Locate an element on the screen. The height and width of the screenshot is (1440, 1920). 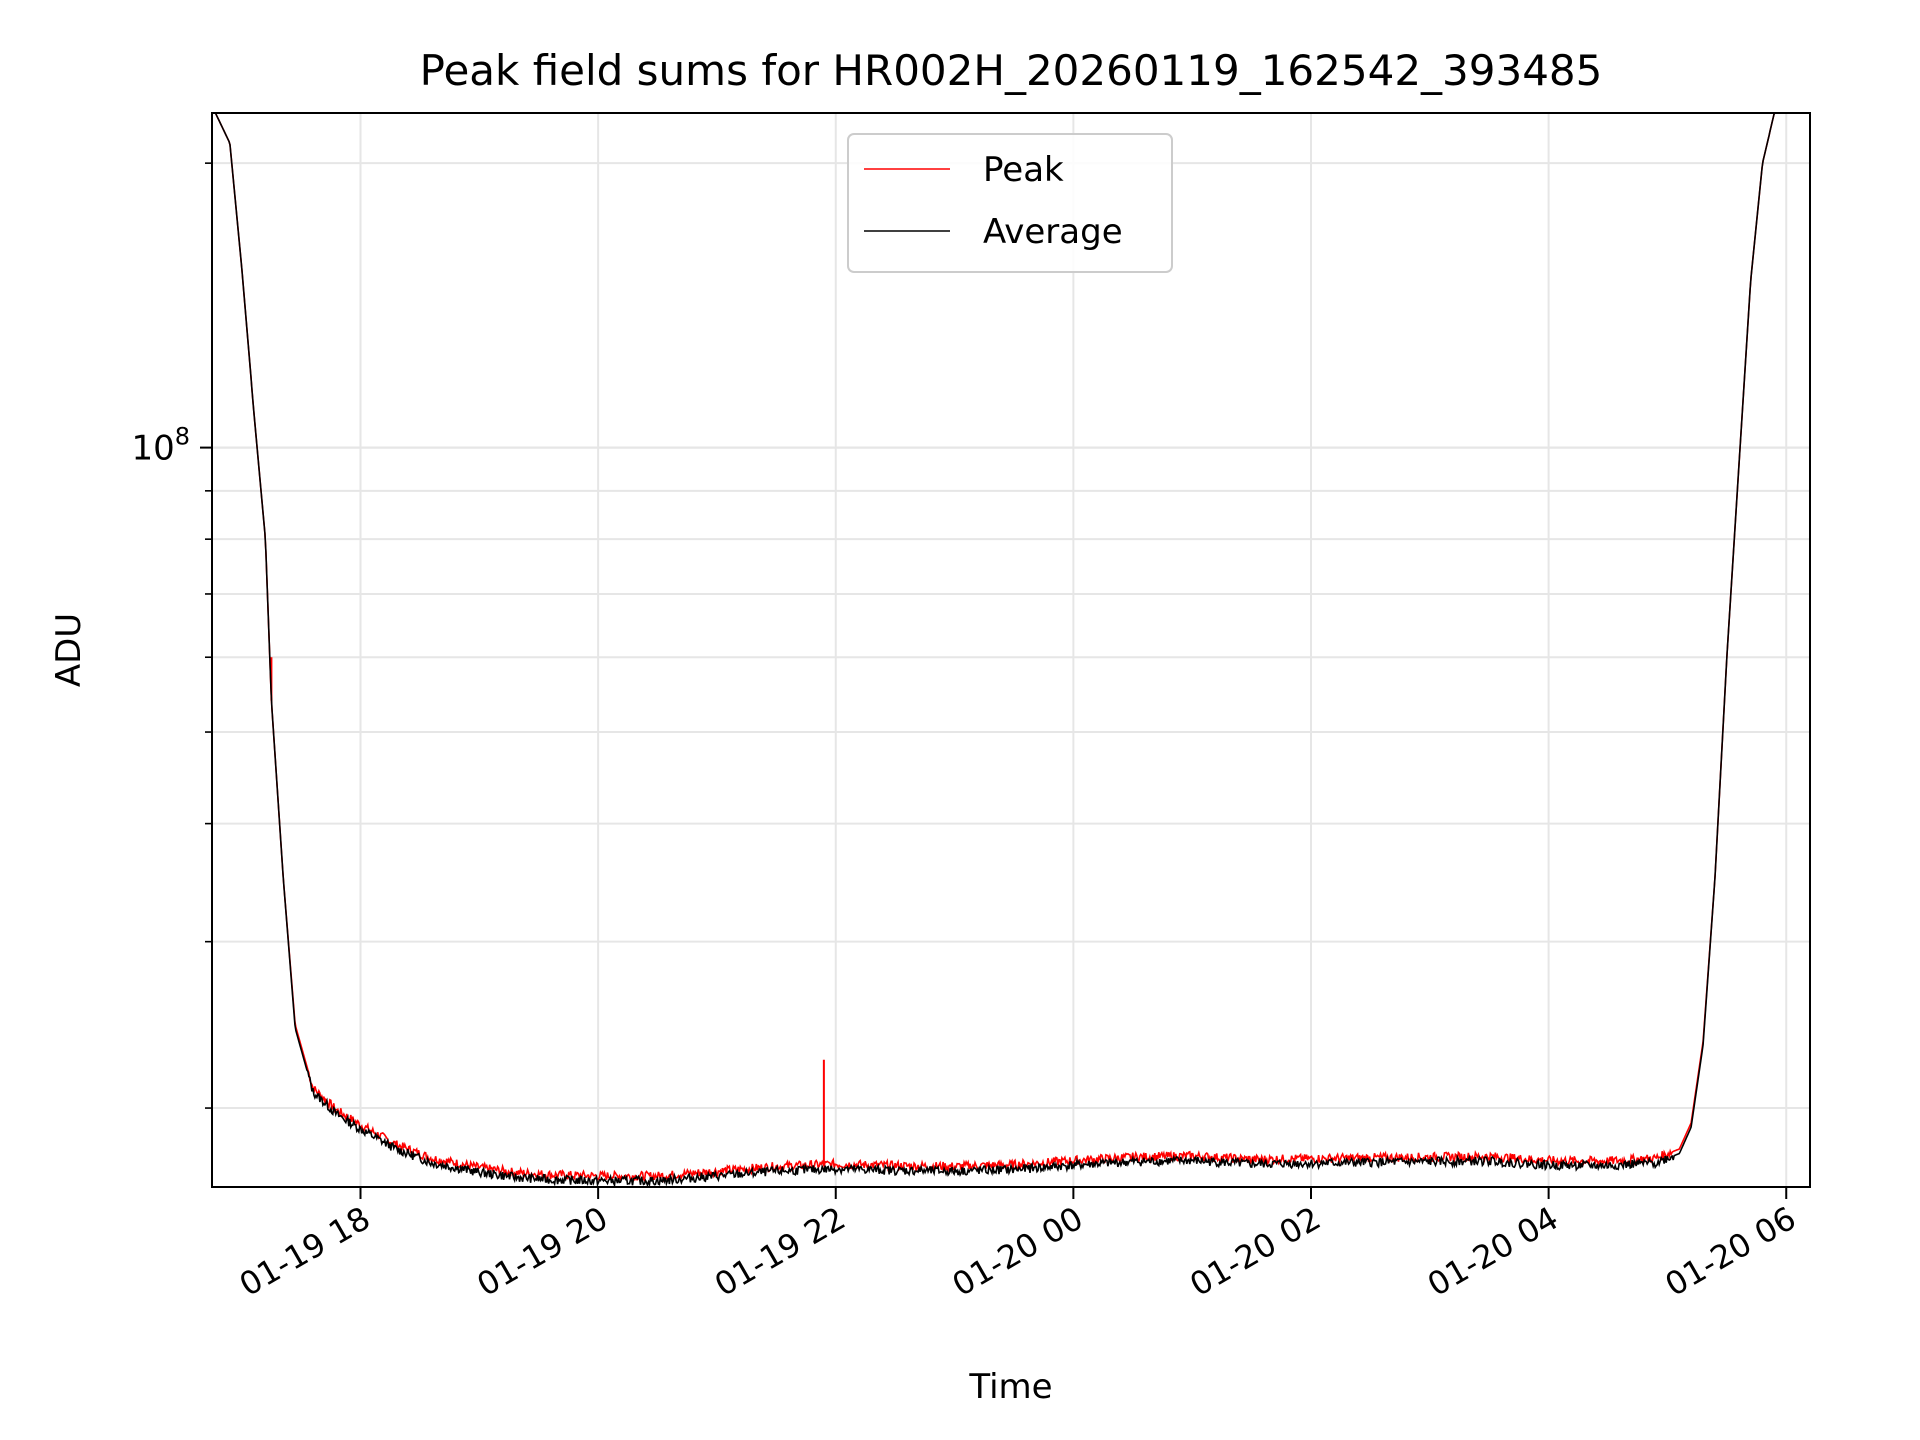
y-tick-label: 108 is located at coordinates (160, 446).